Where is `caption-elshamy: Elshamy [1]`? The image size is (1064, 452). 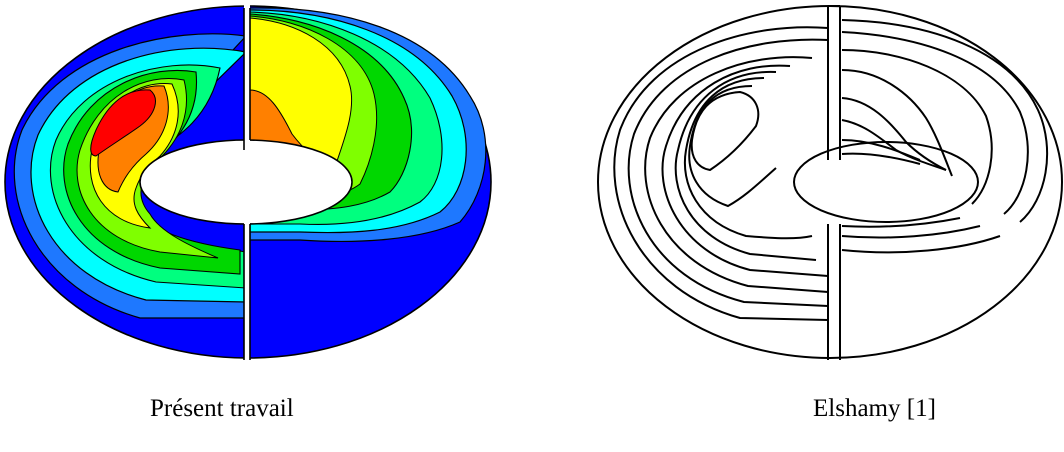 caption-elshamy: Elshamy [1] is located at coordinates (874, 408).